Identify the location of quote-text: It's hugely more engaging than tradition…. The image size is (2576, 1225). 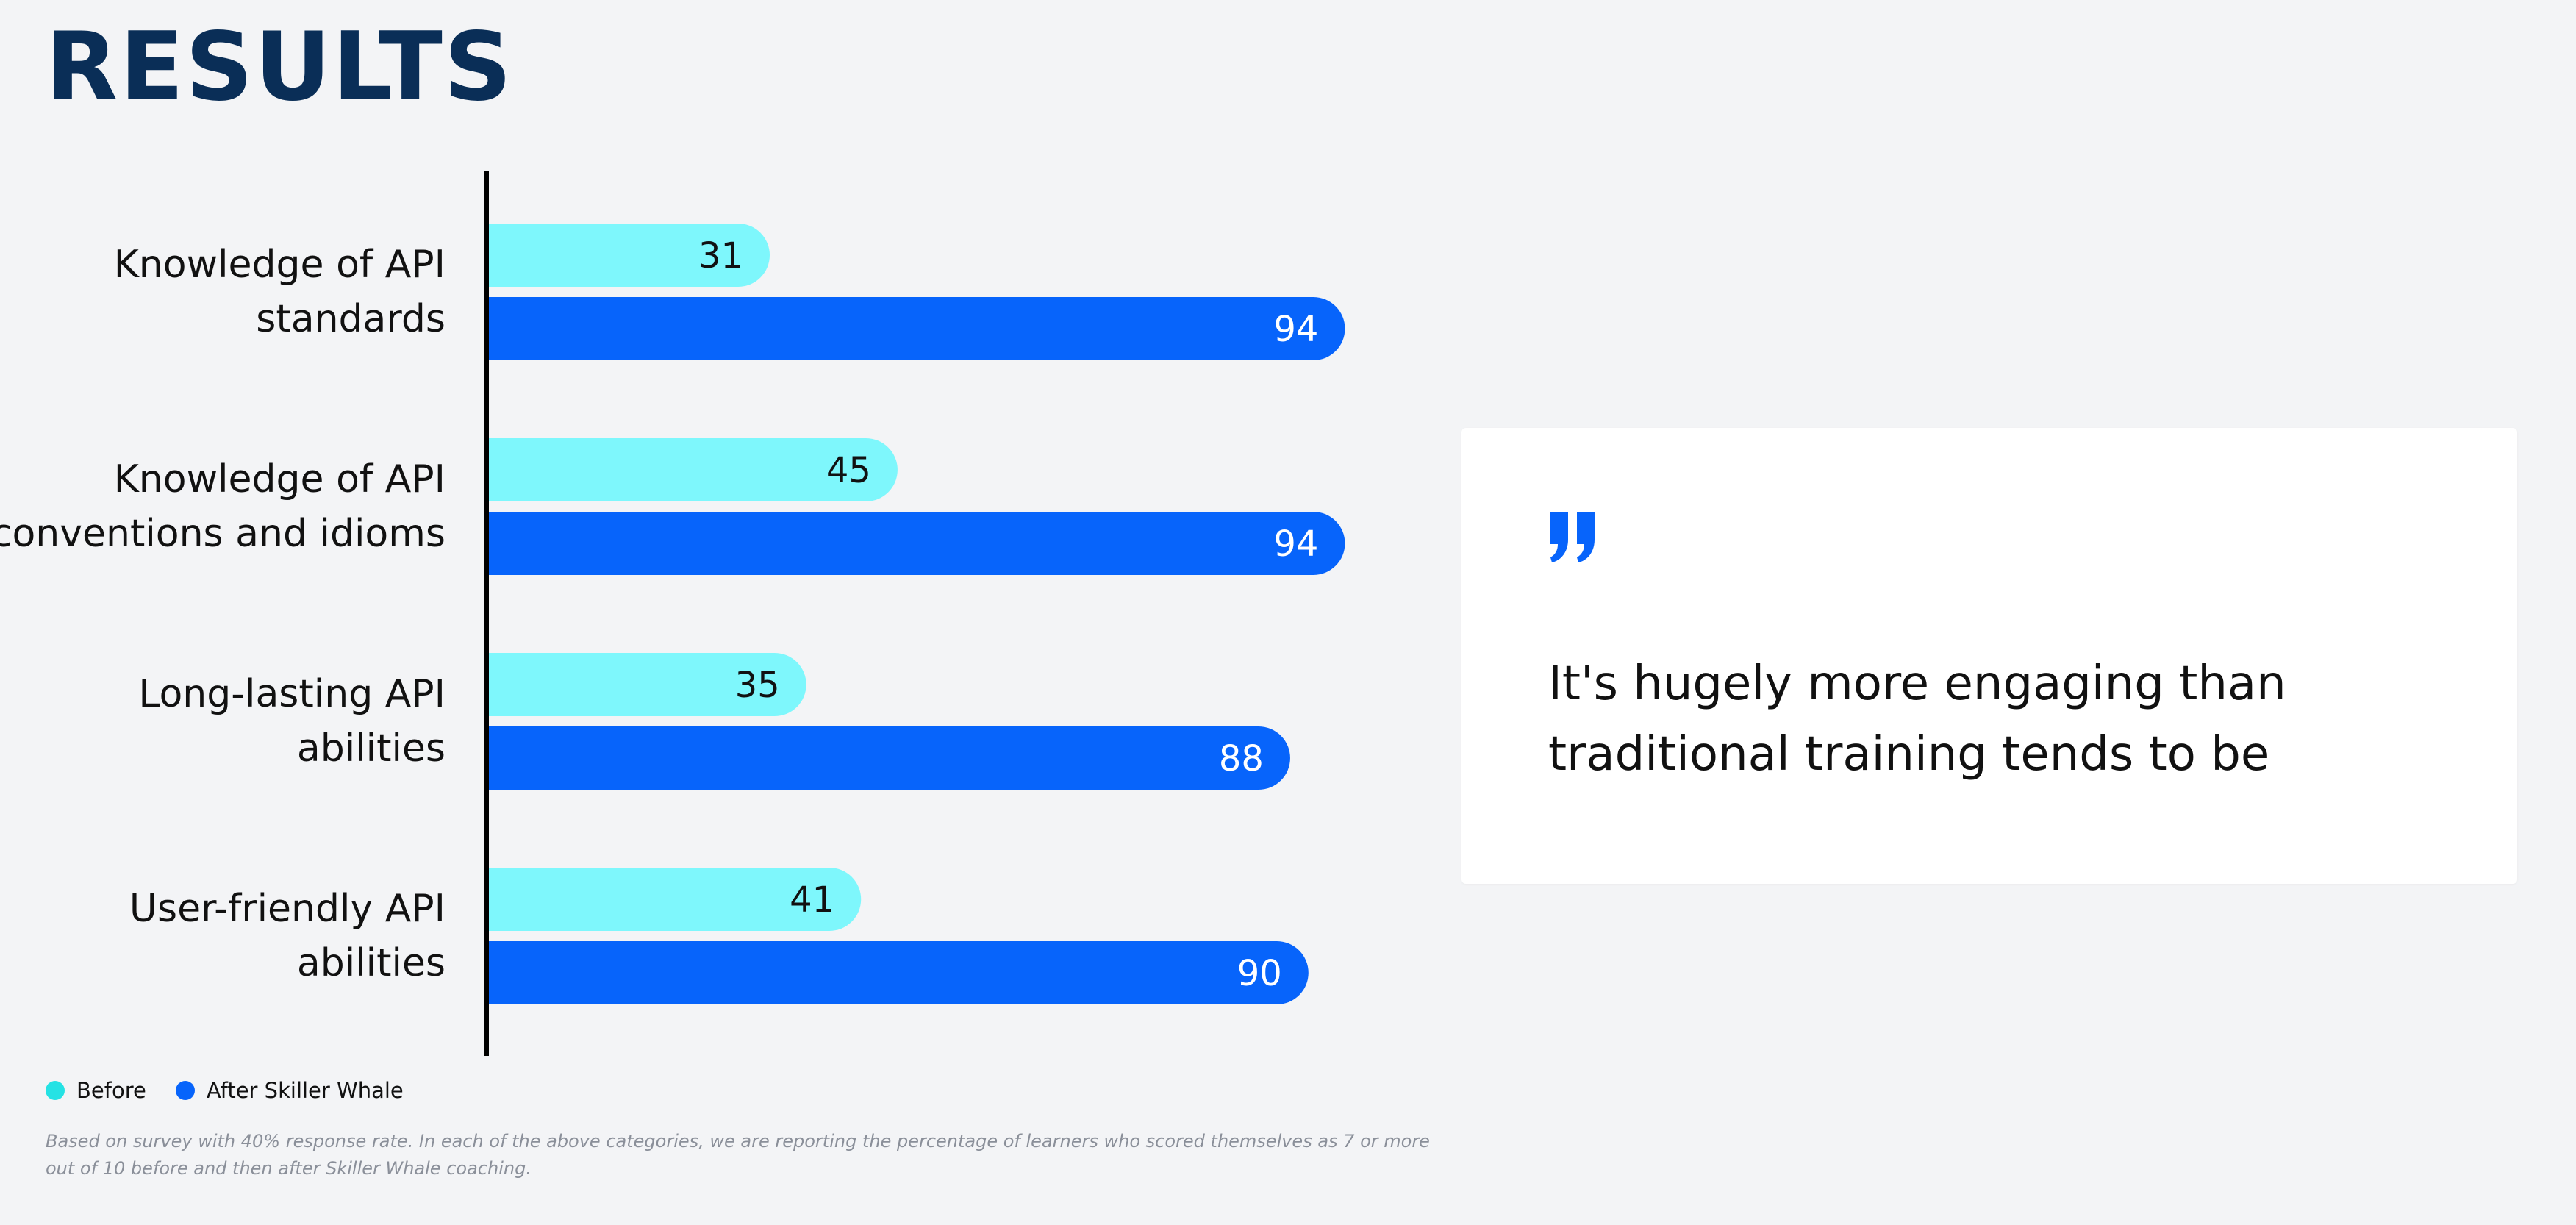
(1917, 720).